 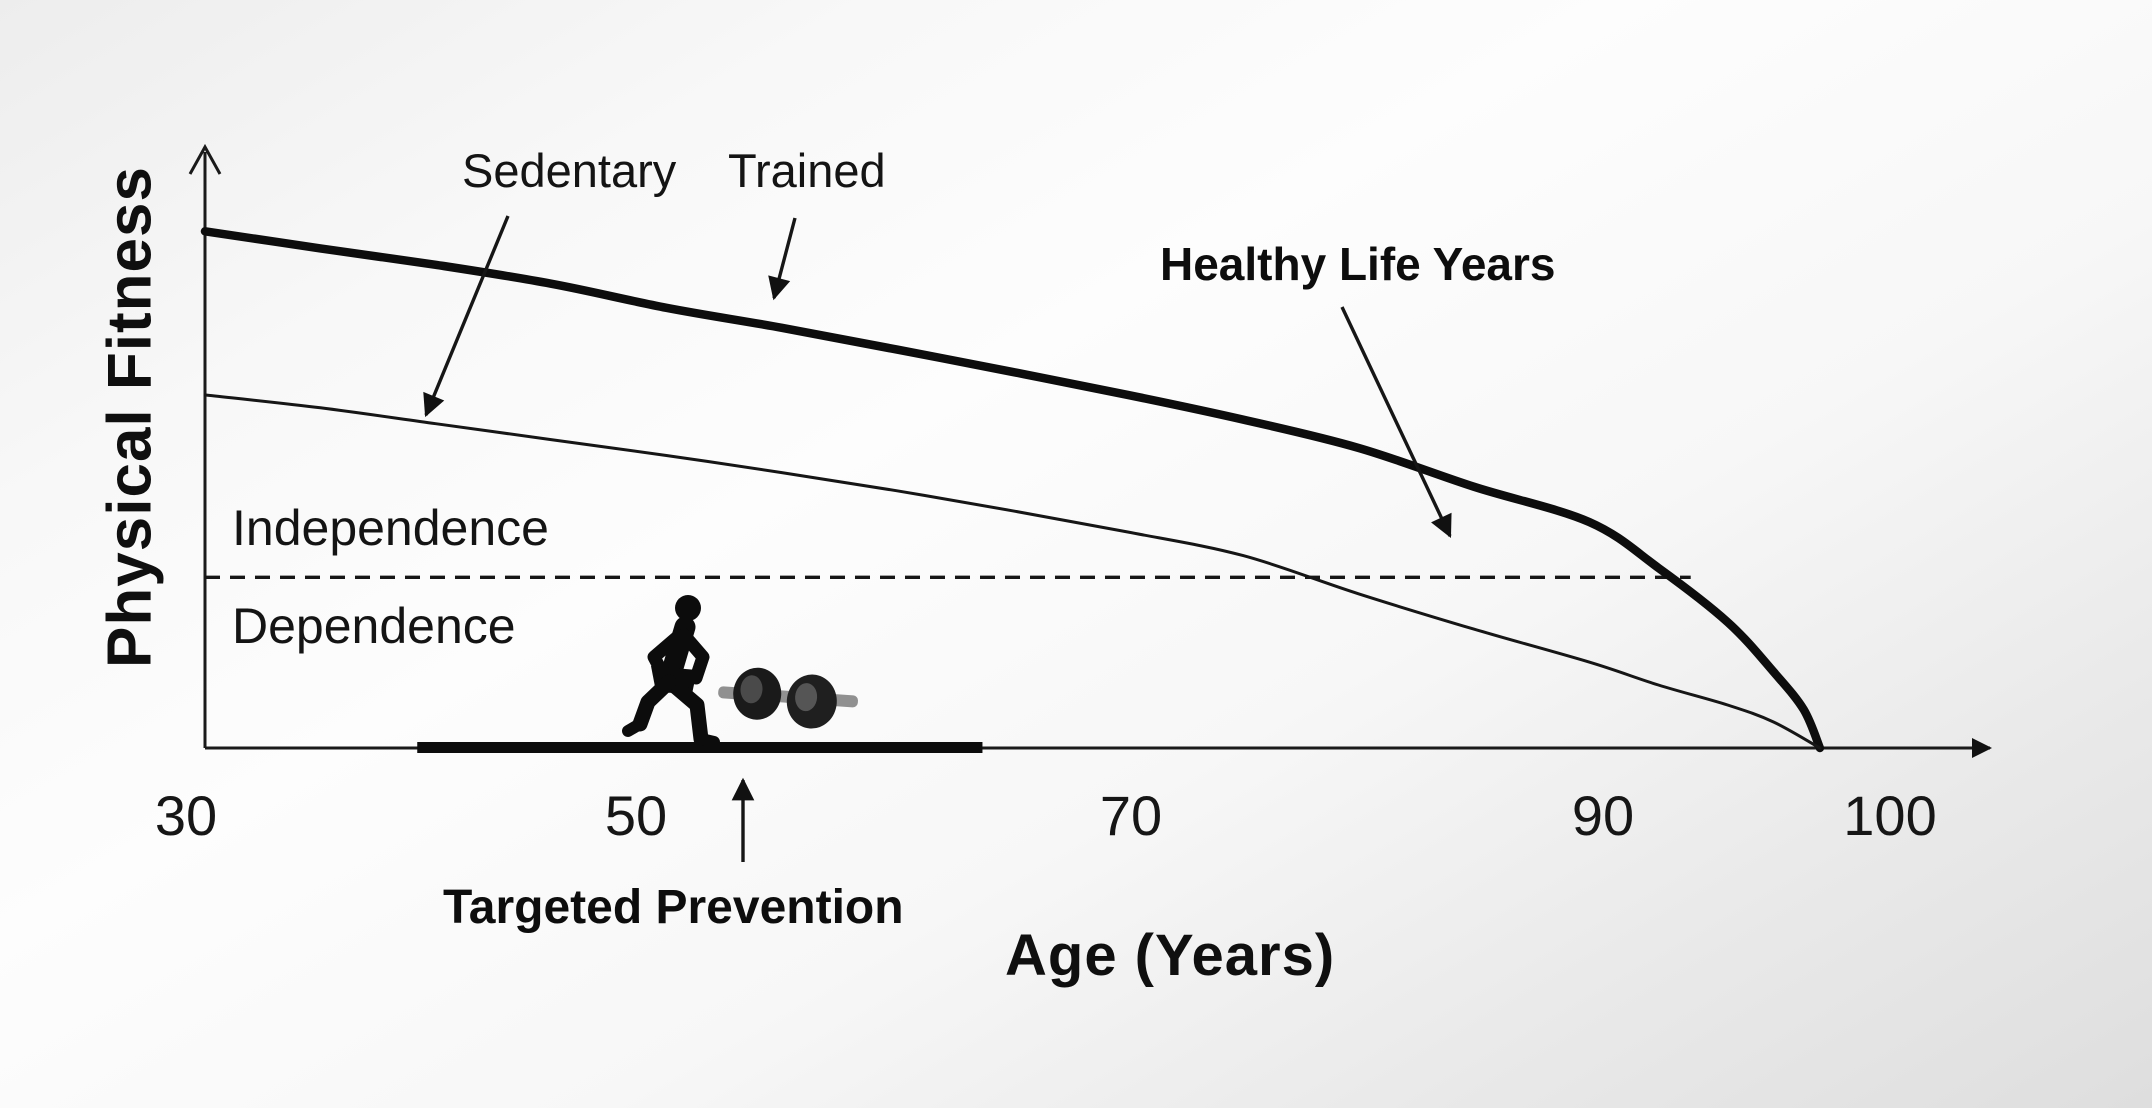 What do you see at coordinates (788, 698) in the screenshot?
I see `dumbbell-icon` at bounding box center [788, 698].